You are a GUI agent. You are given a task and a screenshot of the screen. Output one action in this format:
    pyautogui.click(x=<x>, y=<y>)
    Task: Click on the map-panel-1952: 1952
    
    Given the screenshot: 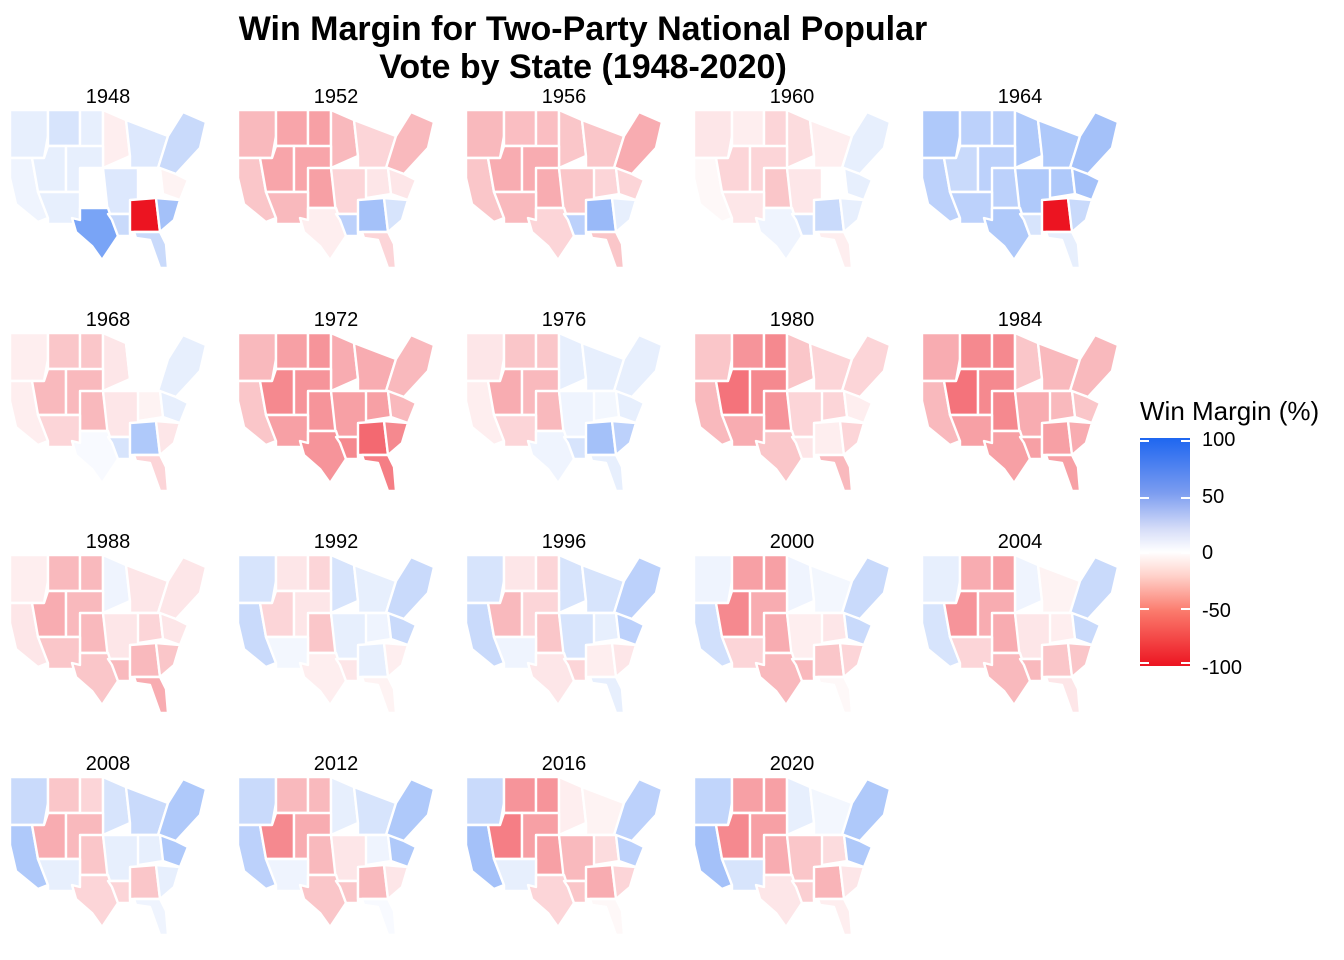 What is the action you would take?
    pyautogui.click(x=336, y=181)
    